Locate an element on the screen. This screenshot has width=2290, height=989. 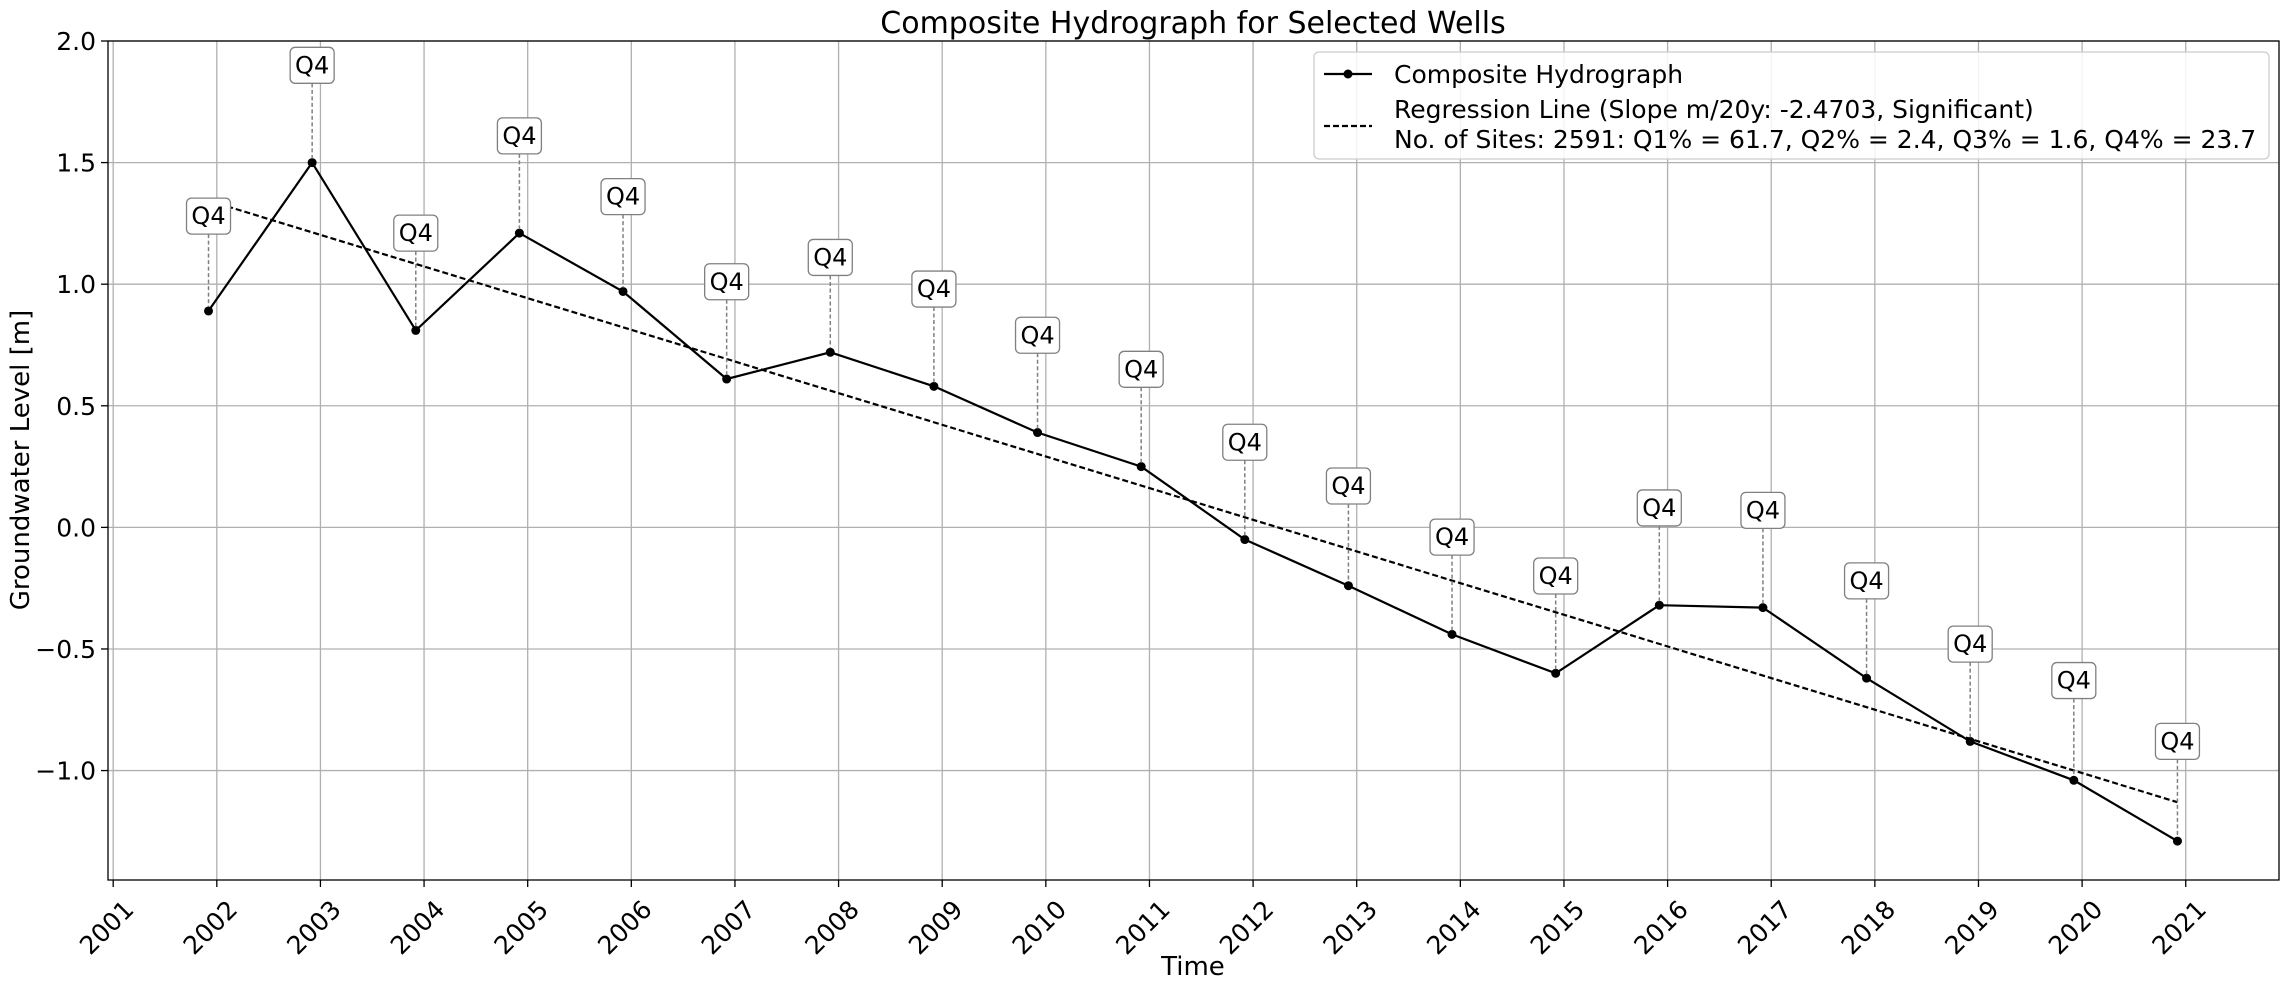
x-tick-label: 2013 is located at coordinates (1349, 927).